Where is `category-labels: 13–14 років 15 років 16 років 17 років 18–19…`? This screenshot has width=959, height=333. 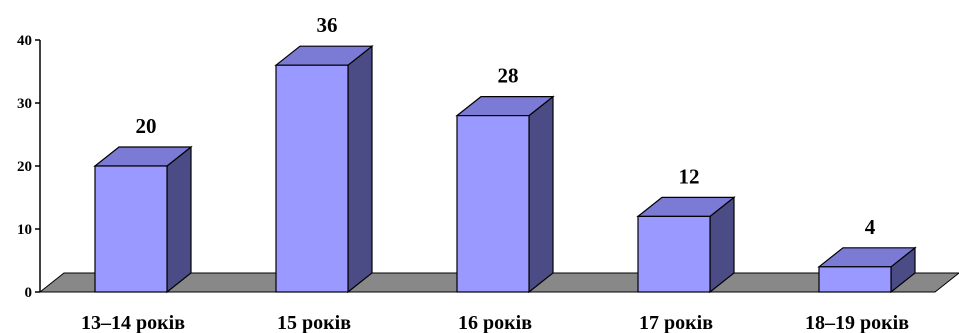 category-labels: 13–14 років 15 років 16 років 17 років 18–19… is located at coordinates (495, 322).